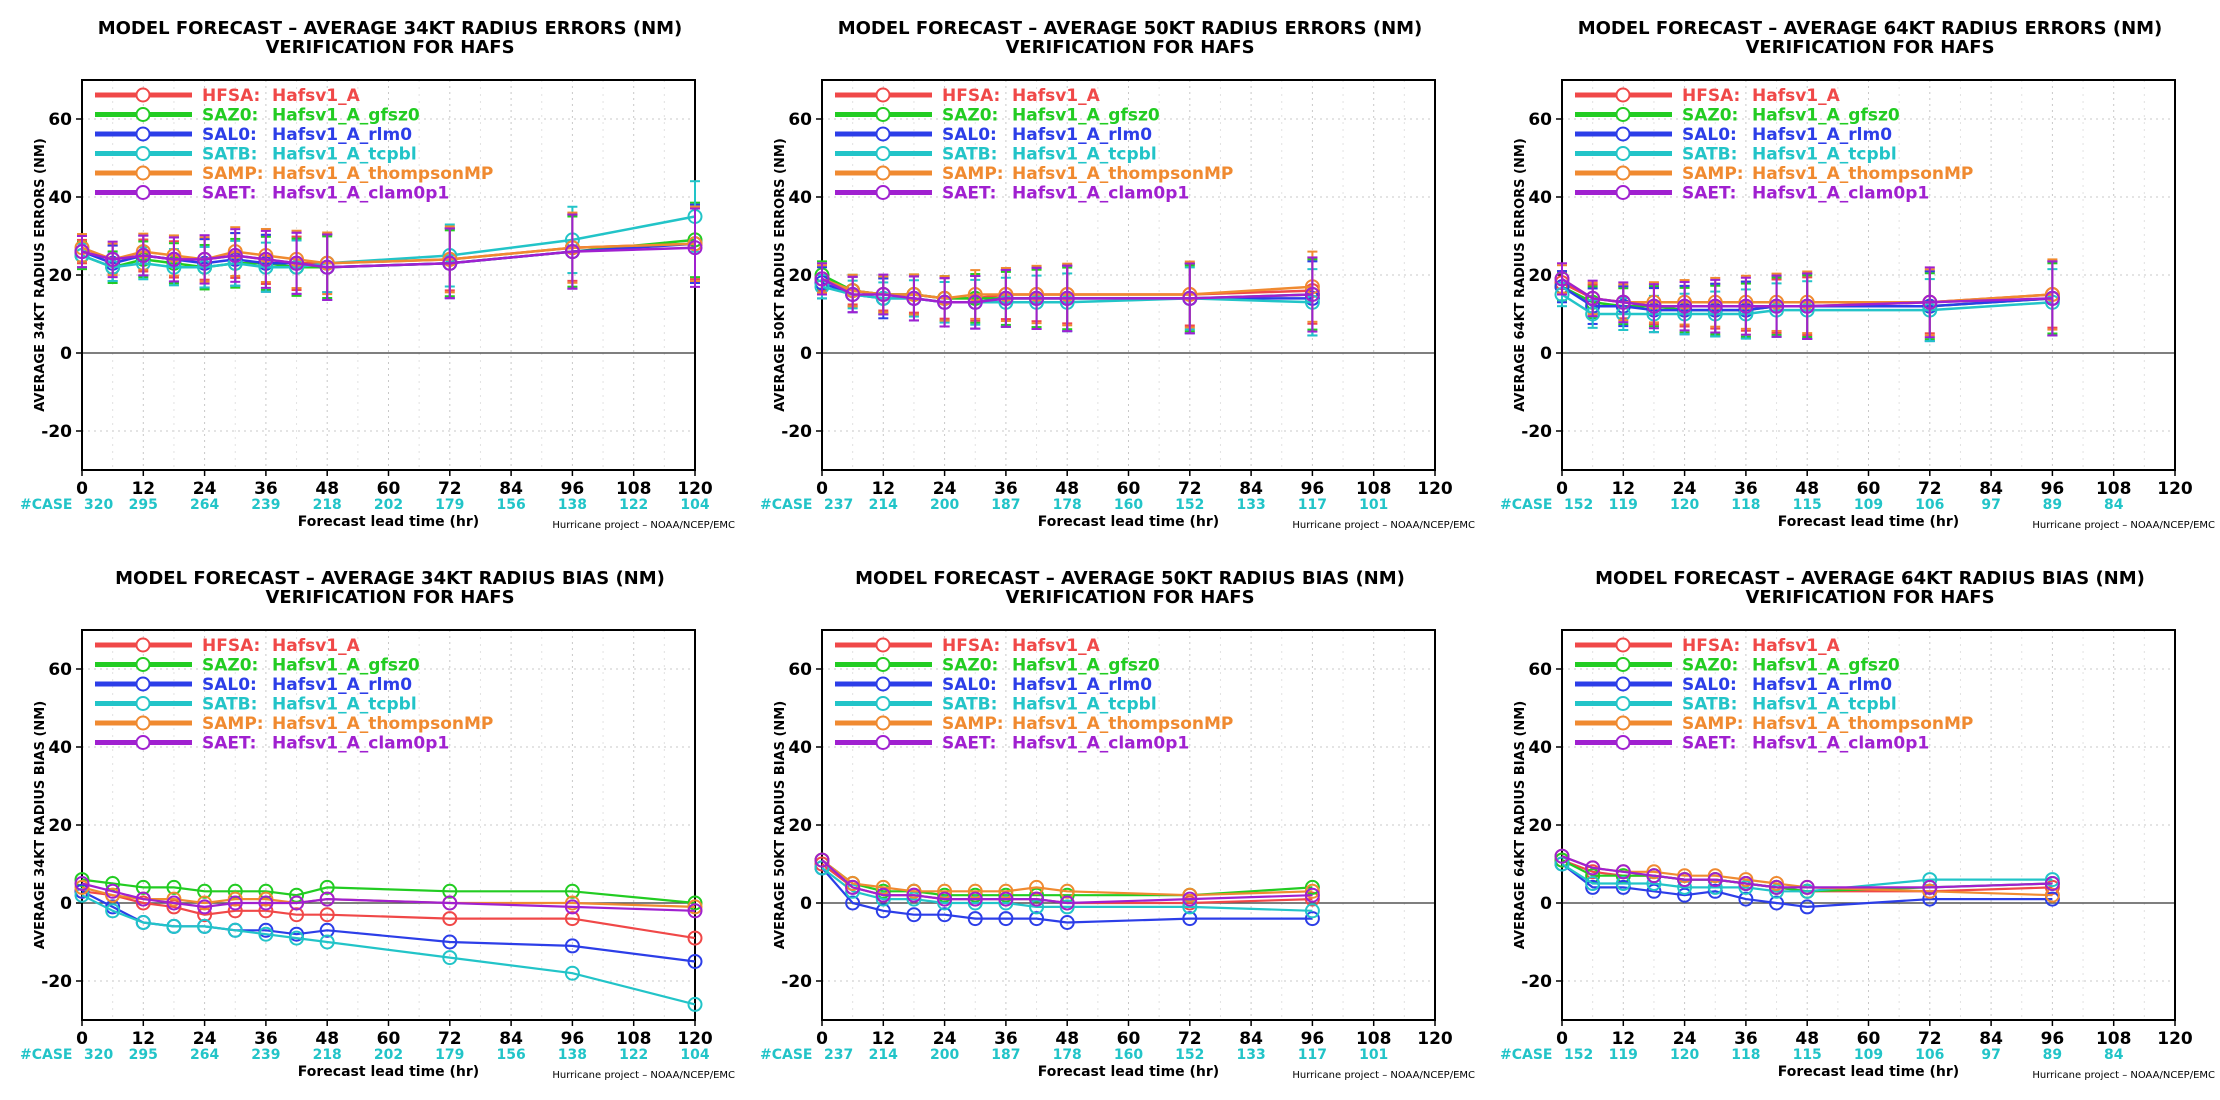  What do you see at coordinates (1435, 489) in the screenshot?
I see `x-tick-label: 120` at bounding box center [1435, 489].